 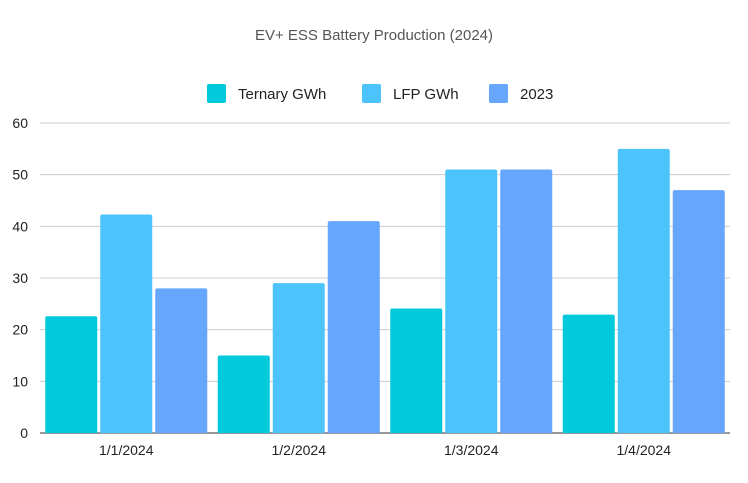 I want to click on chart-title: EV+ ESS Battery Production (2024), so click(x=374, y=35).